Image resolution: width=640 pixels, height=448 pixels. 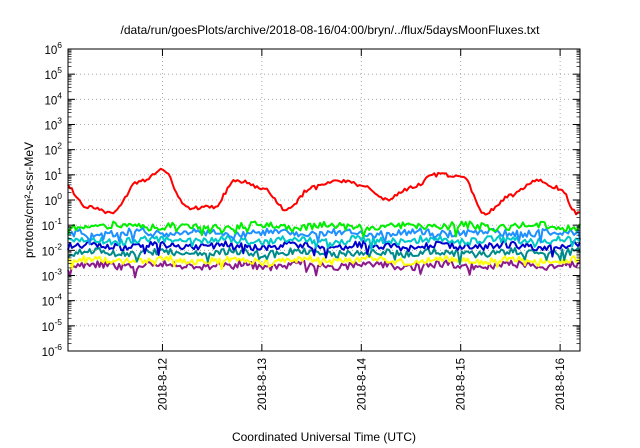 What do you see at coordinates (52, 300) in the screenshot?
I see `y-tick-label: 10⁻⁴` at bounding box center [52, 300].